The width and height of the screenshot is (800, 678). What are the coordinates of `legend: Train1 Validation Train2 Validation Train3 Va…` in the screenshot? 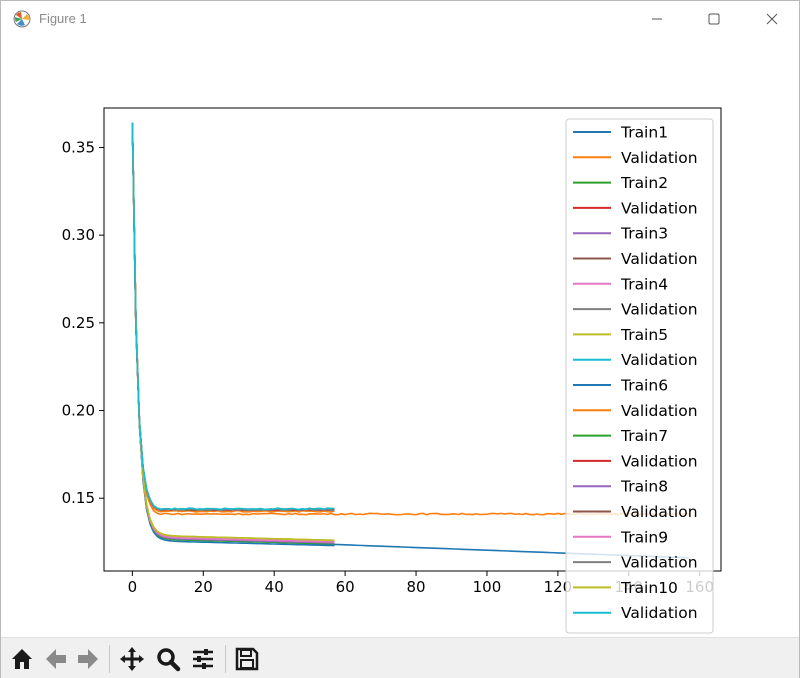 It's located at (639, 376).